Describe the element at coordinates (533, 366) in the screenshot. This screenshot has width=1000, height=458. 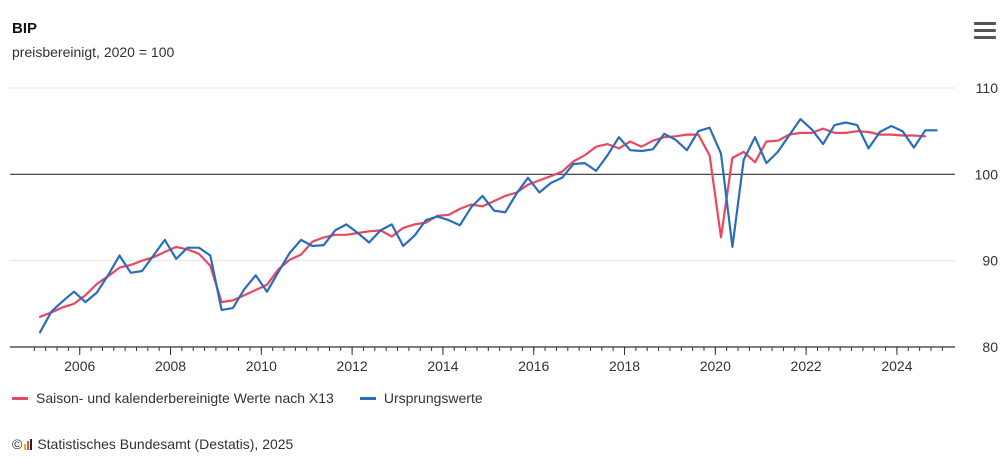
I see `x-tick-label: 2016` at that location.